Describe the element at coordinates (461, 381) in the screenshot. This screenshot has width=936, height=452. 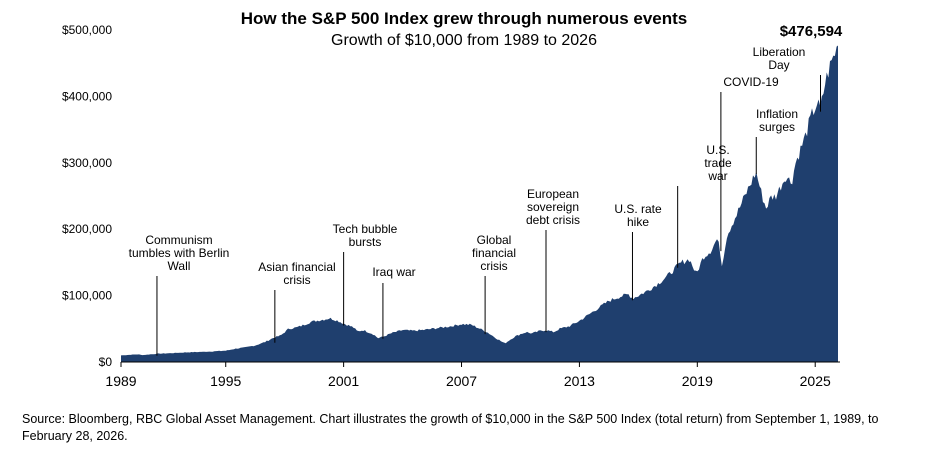
I see `x-tick-label: 2007` at that location.